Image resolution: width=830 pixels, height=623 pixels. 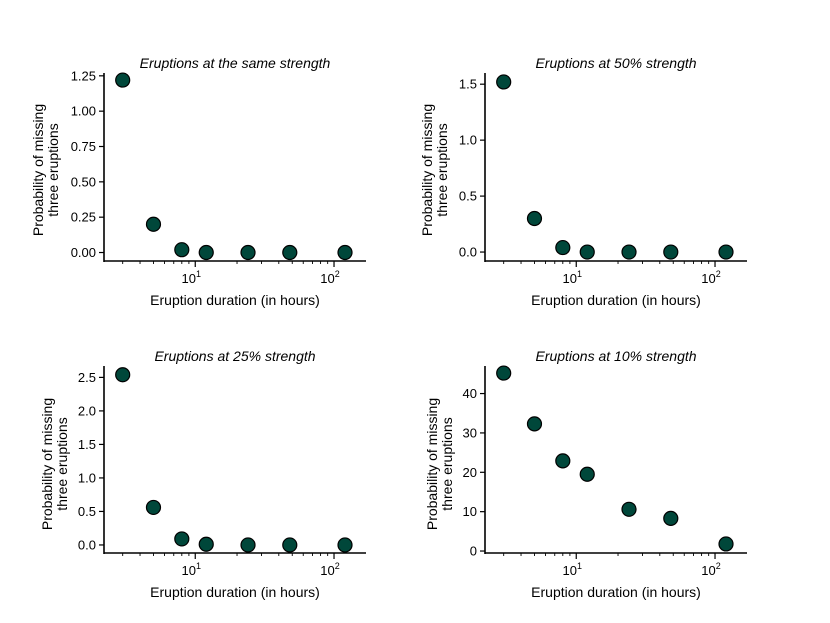 What do you see at coordinates (234, 356) in the screenshot?
I see `chart-title: Eruptions at 25% strength` at bounding box center [234, 356].